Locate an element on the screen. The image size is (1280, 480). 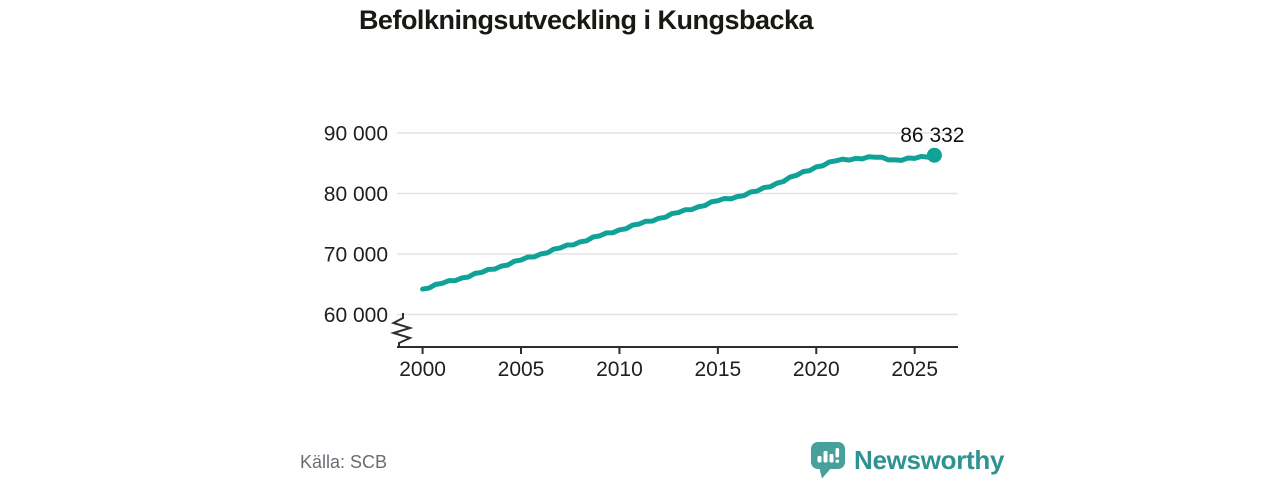
last-value-label: 86 332 is located at coordinates (932, 135).